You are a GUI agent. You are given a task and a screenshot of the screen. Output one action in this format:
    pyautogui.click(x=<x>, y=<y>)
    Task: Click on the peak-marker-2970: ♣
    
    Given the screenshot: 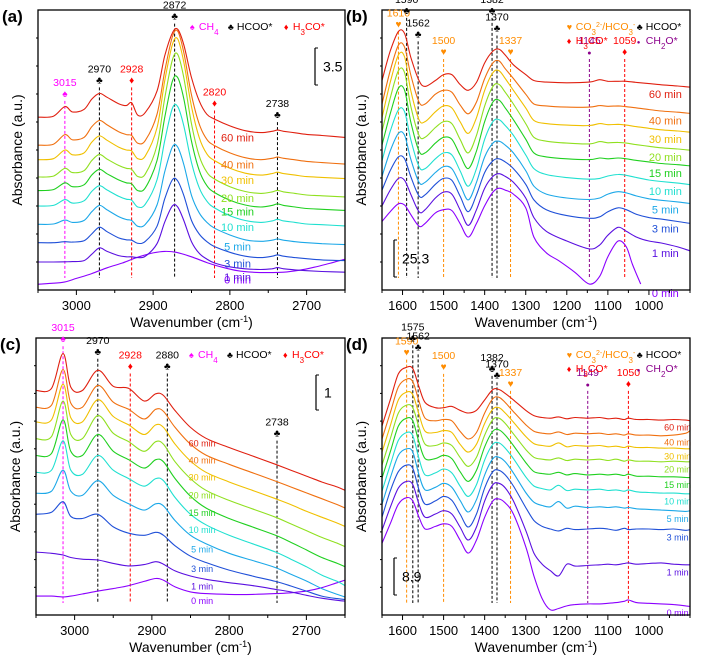 What is the action you would take?
    pyautogui.click(x=99, y=80)
    